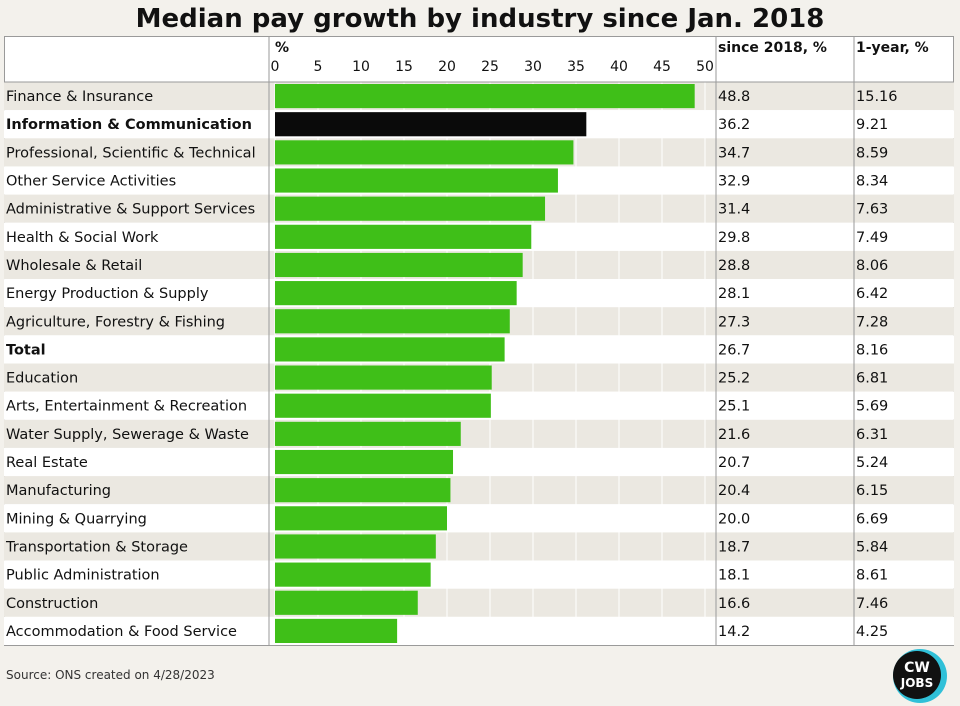 The height and width of the screenshot is (706, 960). Describe the element at coordinates (734, 350) in the screenshot. I see `value-since-2018: 26.7` at that location.